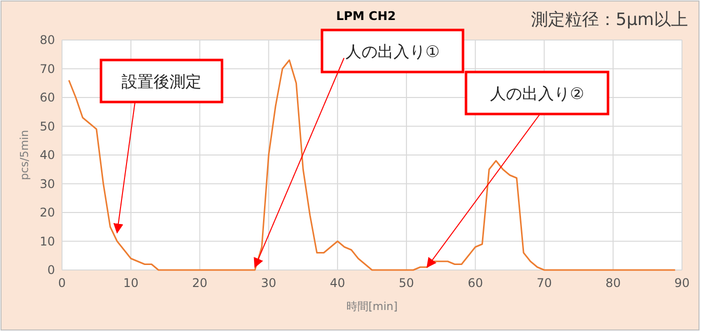 This screenshot has width=701, height=332. I want to click on annotation: 人の出入り②, so click(537, 93).